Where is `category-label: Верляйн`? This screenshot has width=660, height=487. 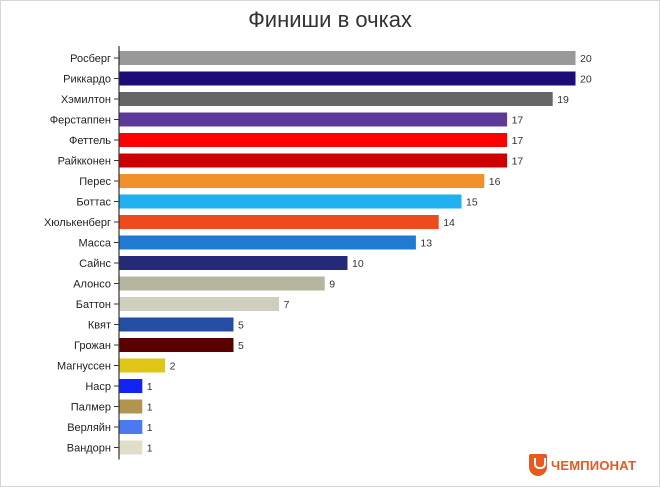 category-label: Верляйн is located at coordinates (89, 428).